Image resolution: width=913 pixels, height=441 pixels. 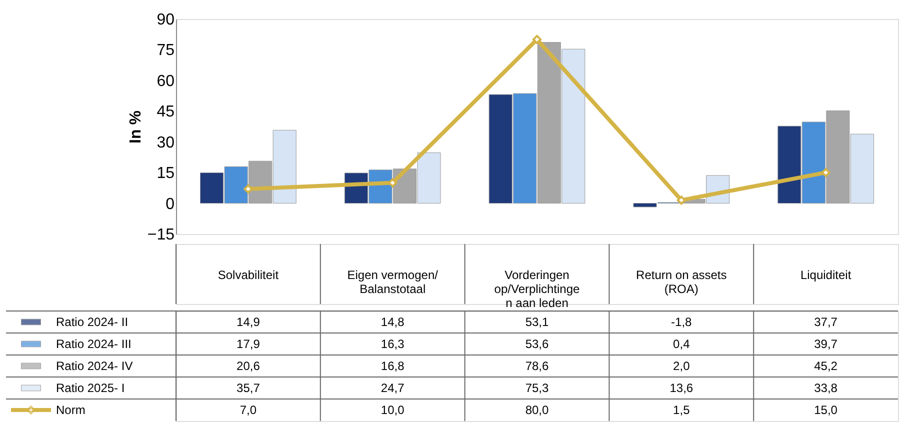 What do you see at coordinates (537, 322) in the screenshot?
I see `data-label: 53,1` at bounding box center [537, 322].